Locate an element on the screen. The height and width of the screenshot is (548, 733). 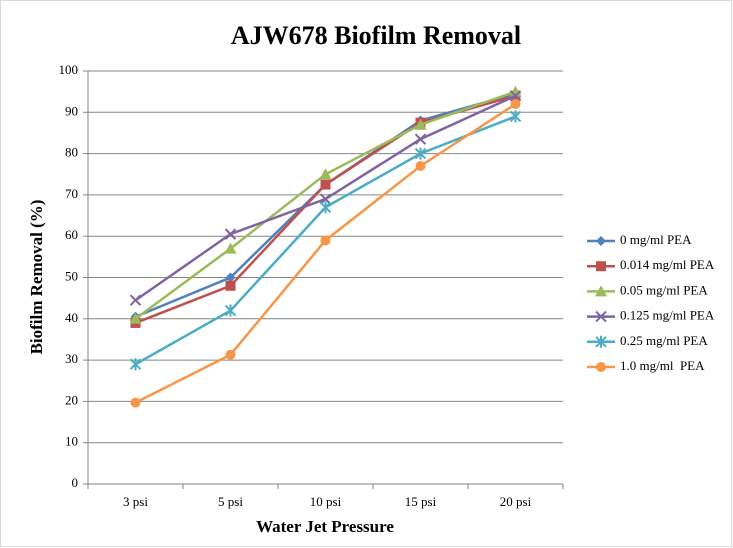
x-tick-label: 5 psi is located at coordinates (230, 501).